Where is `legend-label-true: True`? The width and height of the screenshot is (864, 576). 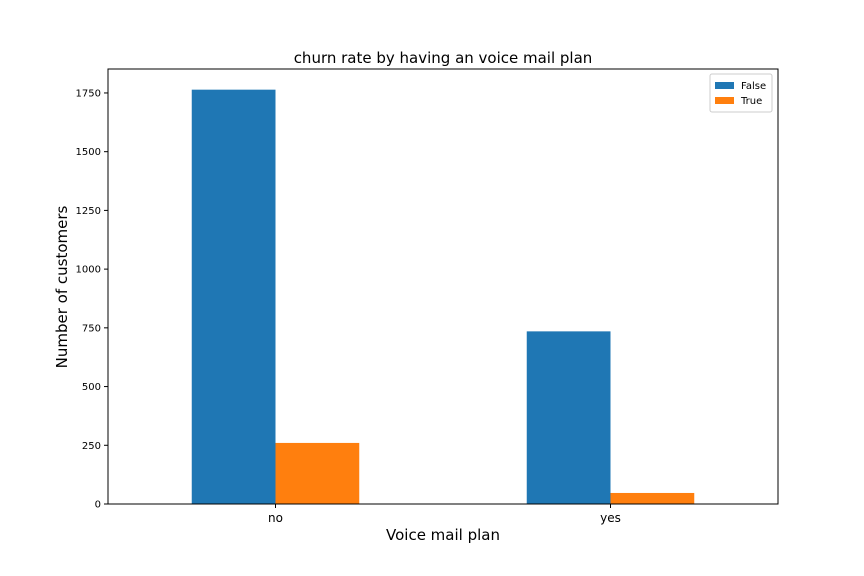 legend-label-true: True is located at coordinates (751, 101).